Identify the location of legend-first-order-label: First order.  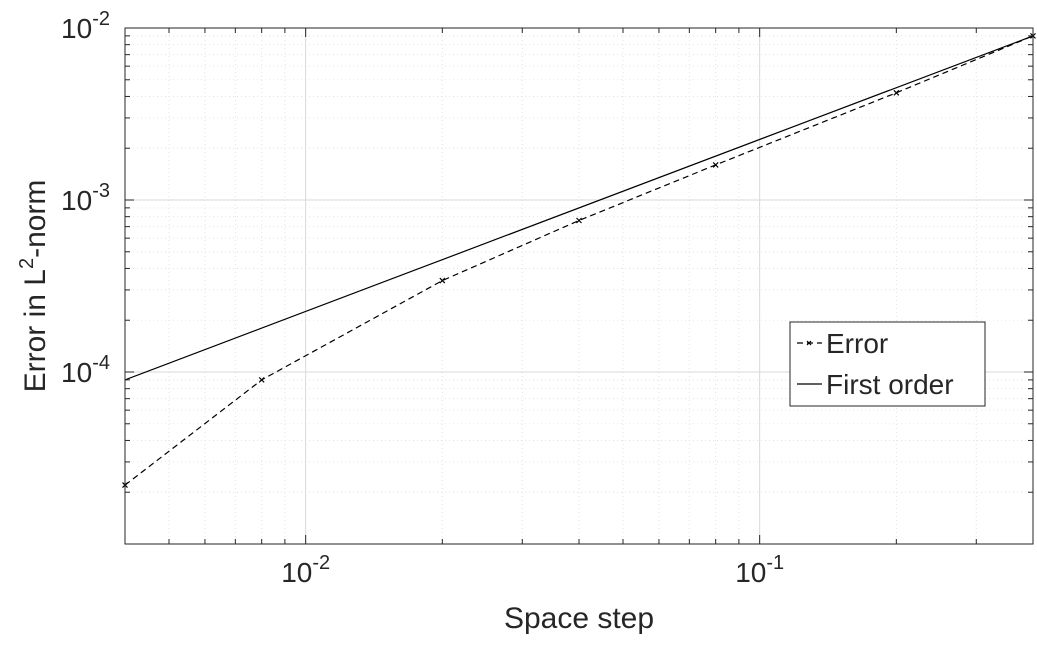
(890, 384).